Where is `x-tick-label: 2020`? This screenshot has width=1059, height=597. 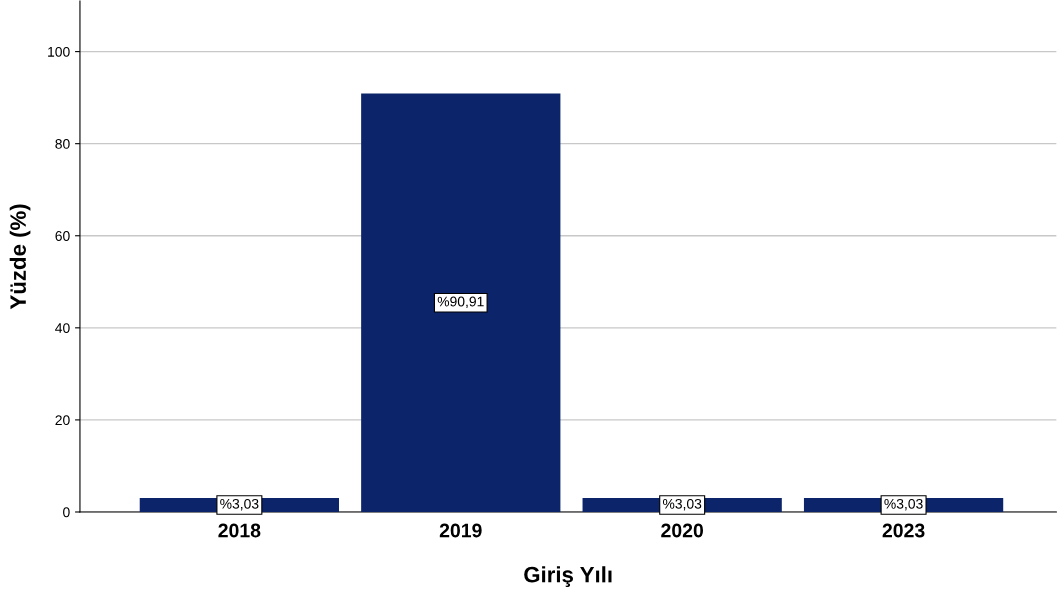 x-tick-label: 2020 is located at coordinates (682, 530).